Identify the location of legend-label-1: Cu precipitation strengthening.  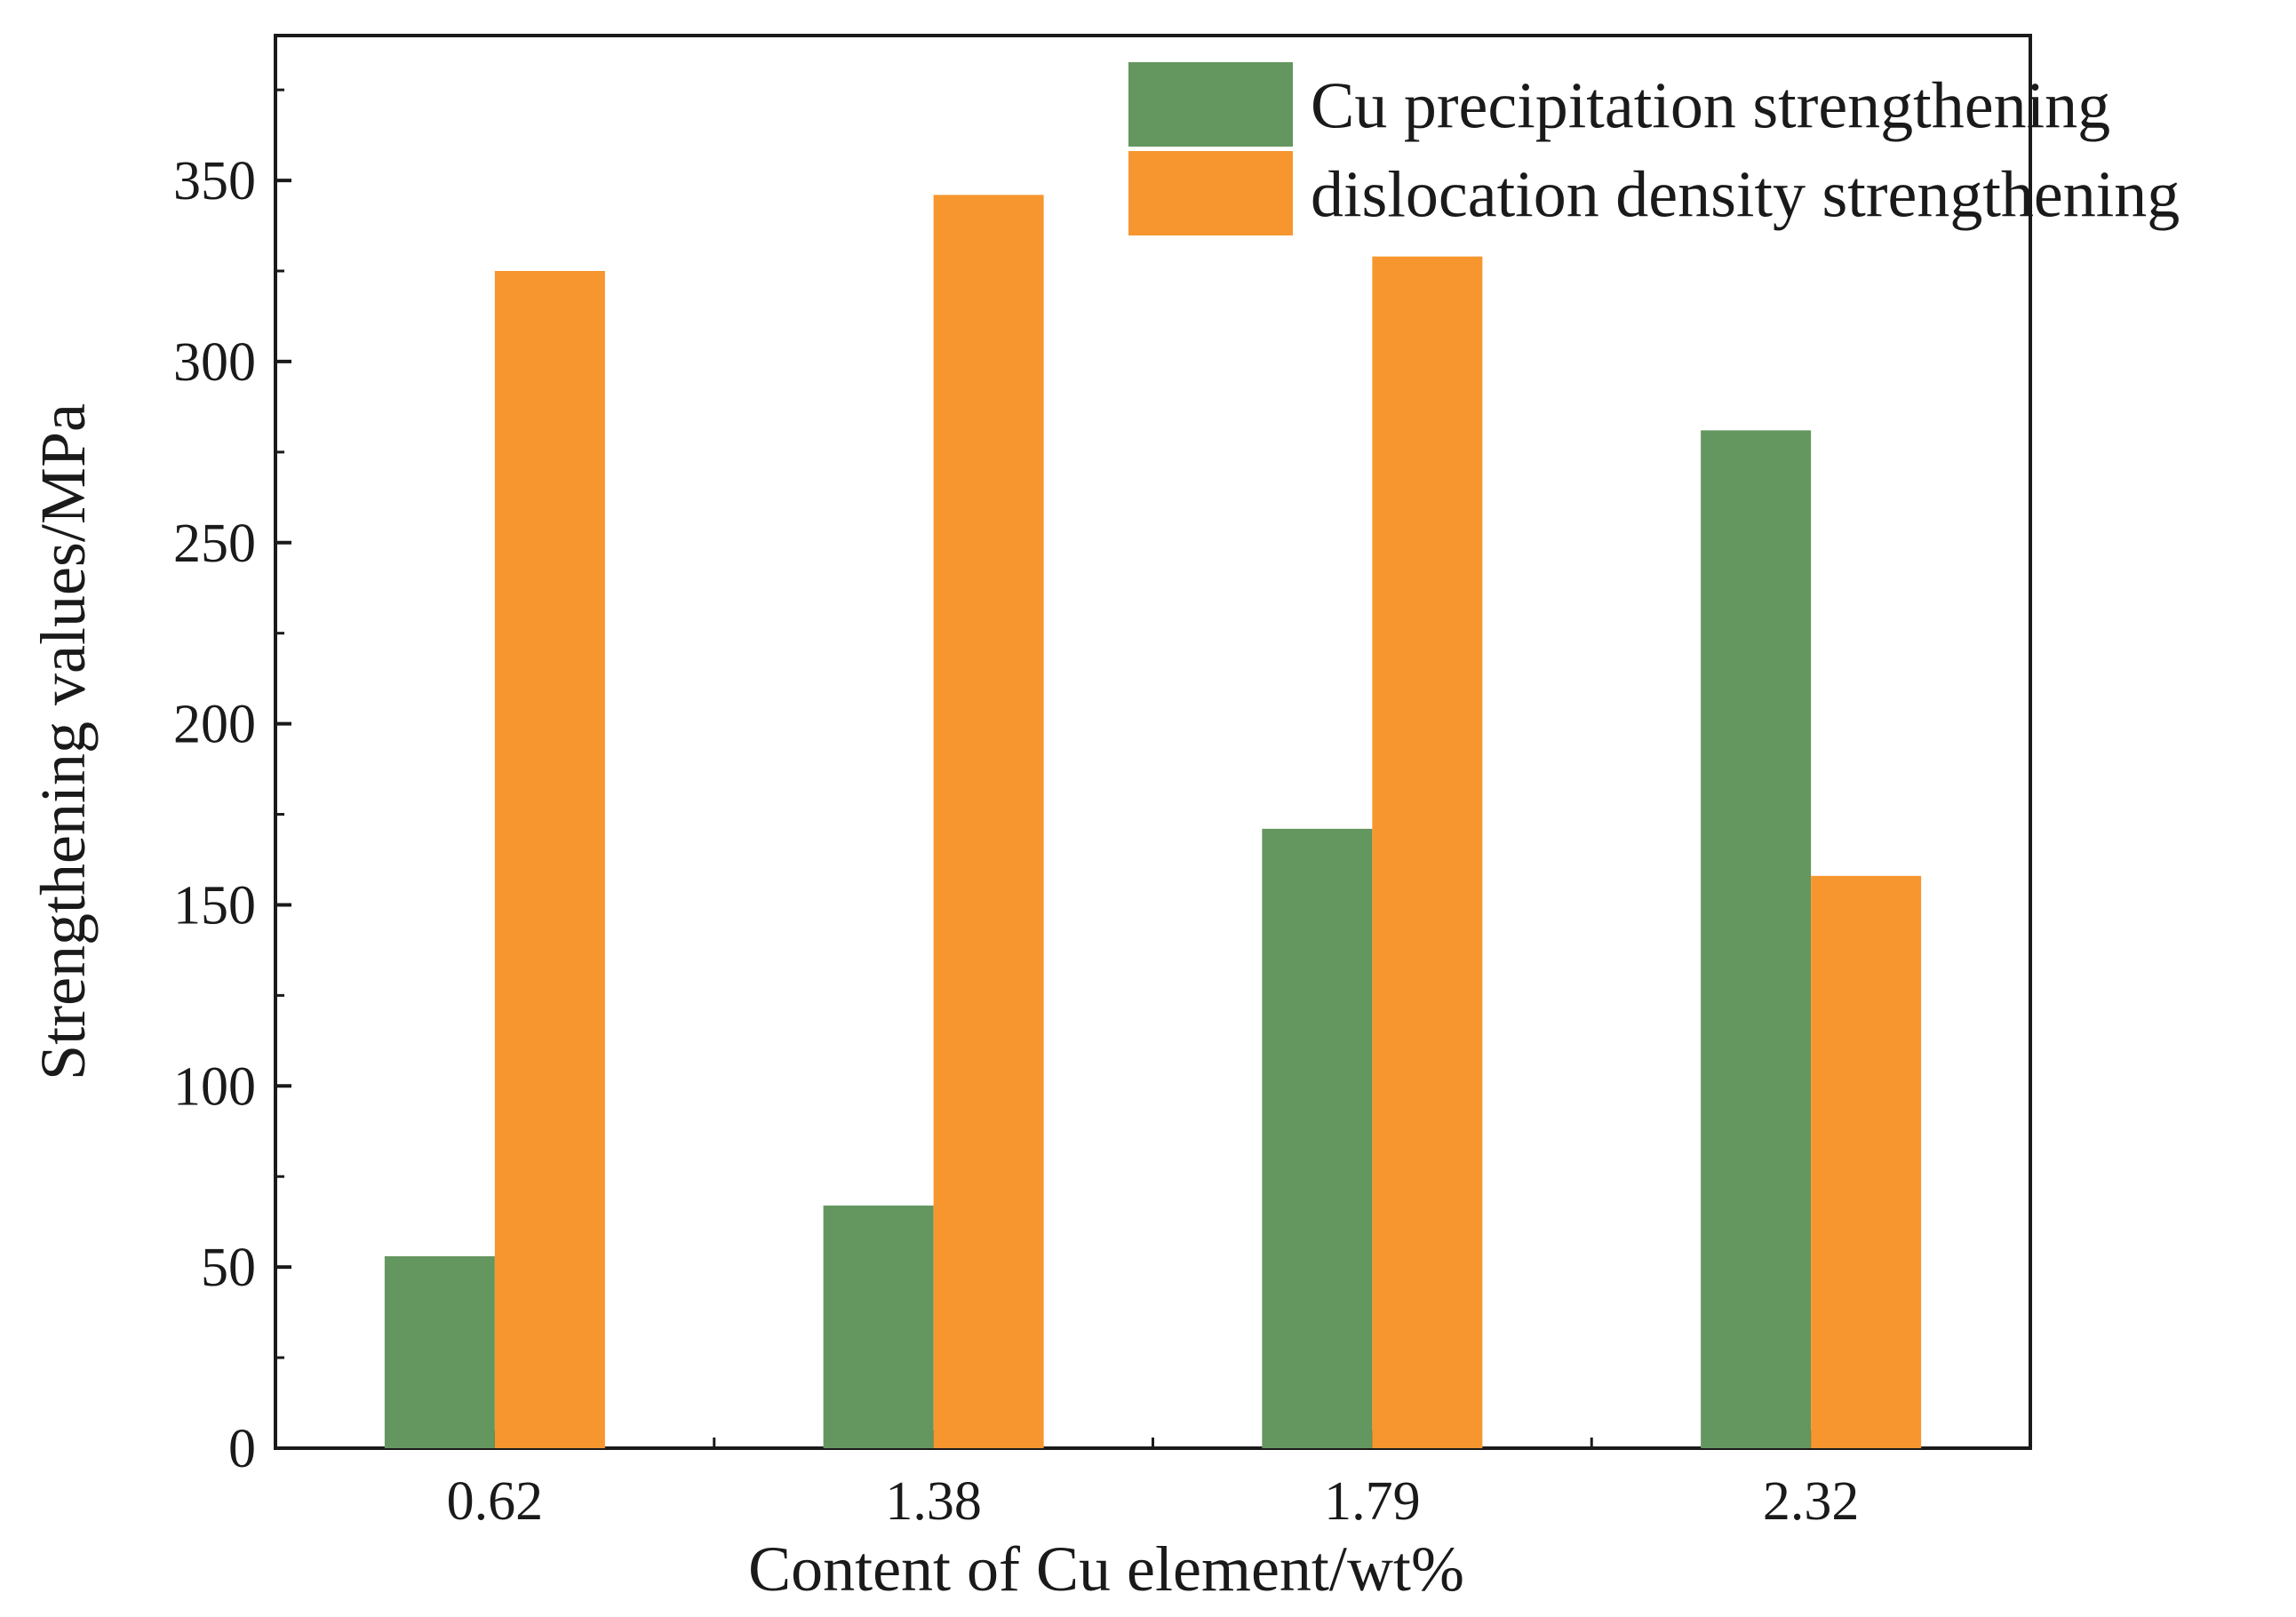
(1711, 106).